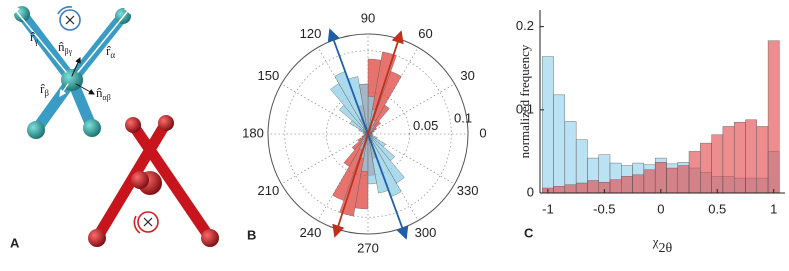 Image resolution: width=789 pixels, height=271 pixels. I want to click on x-axis-title: χ2θ, so click(662, 245).